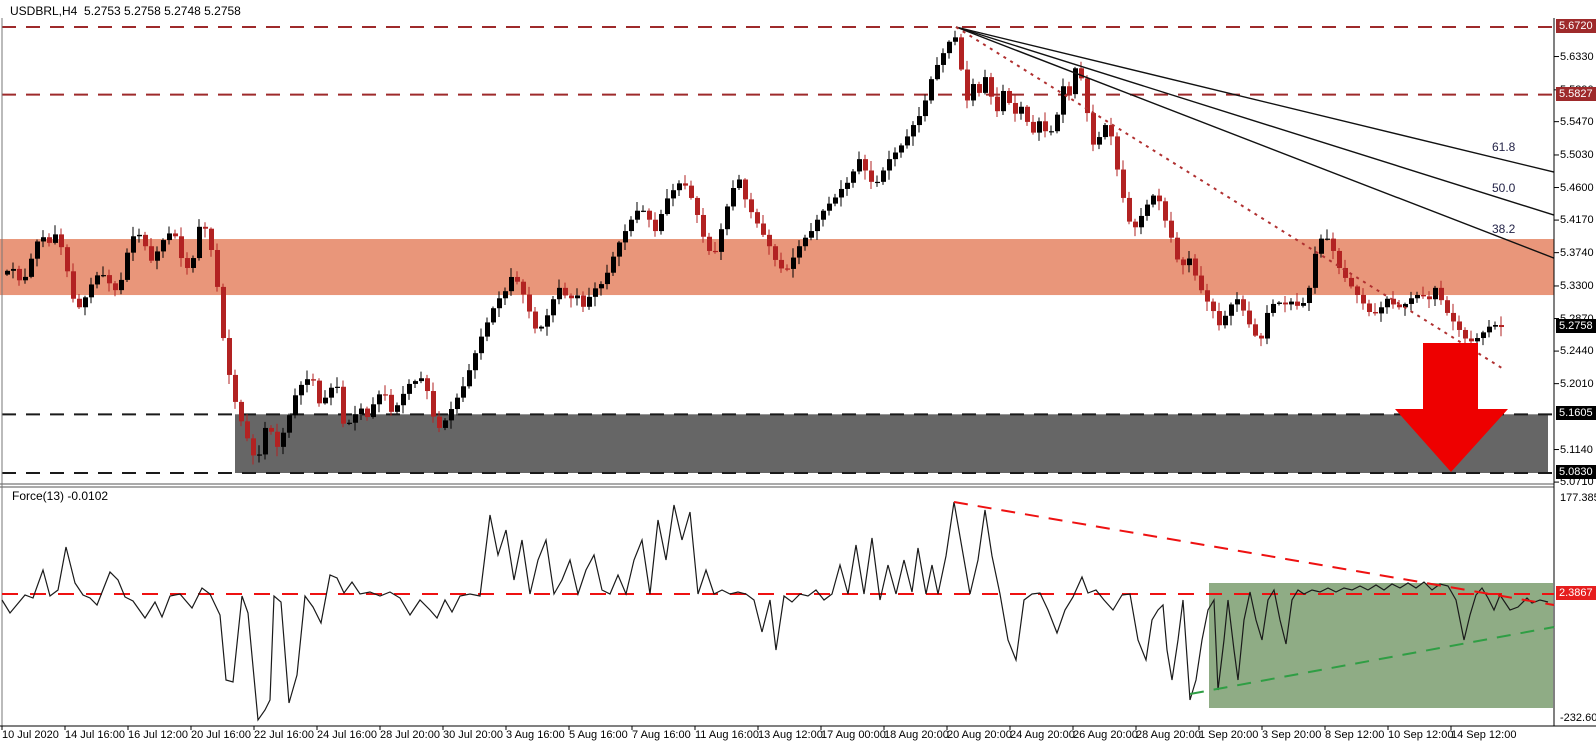 The height and width of the screenshot is (753, 1596). I want to click on force-descending-trendline, so click(1254, 553).